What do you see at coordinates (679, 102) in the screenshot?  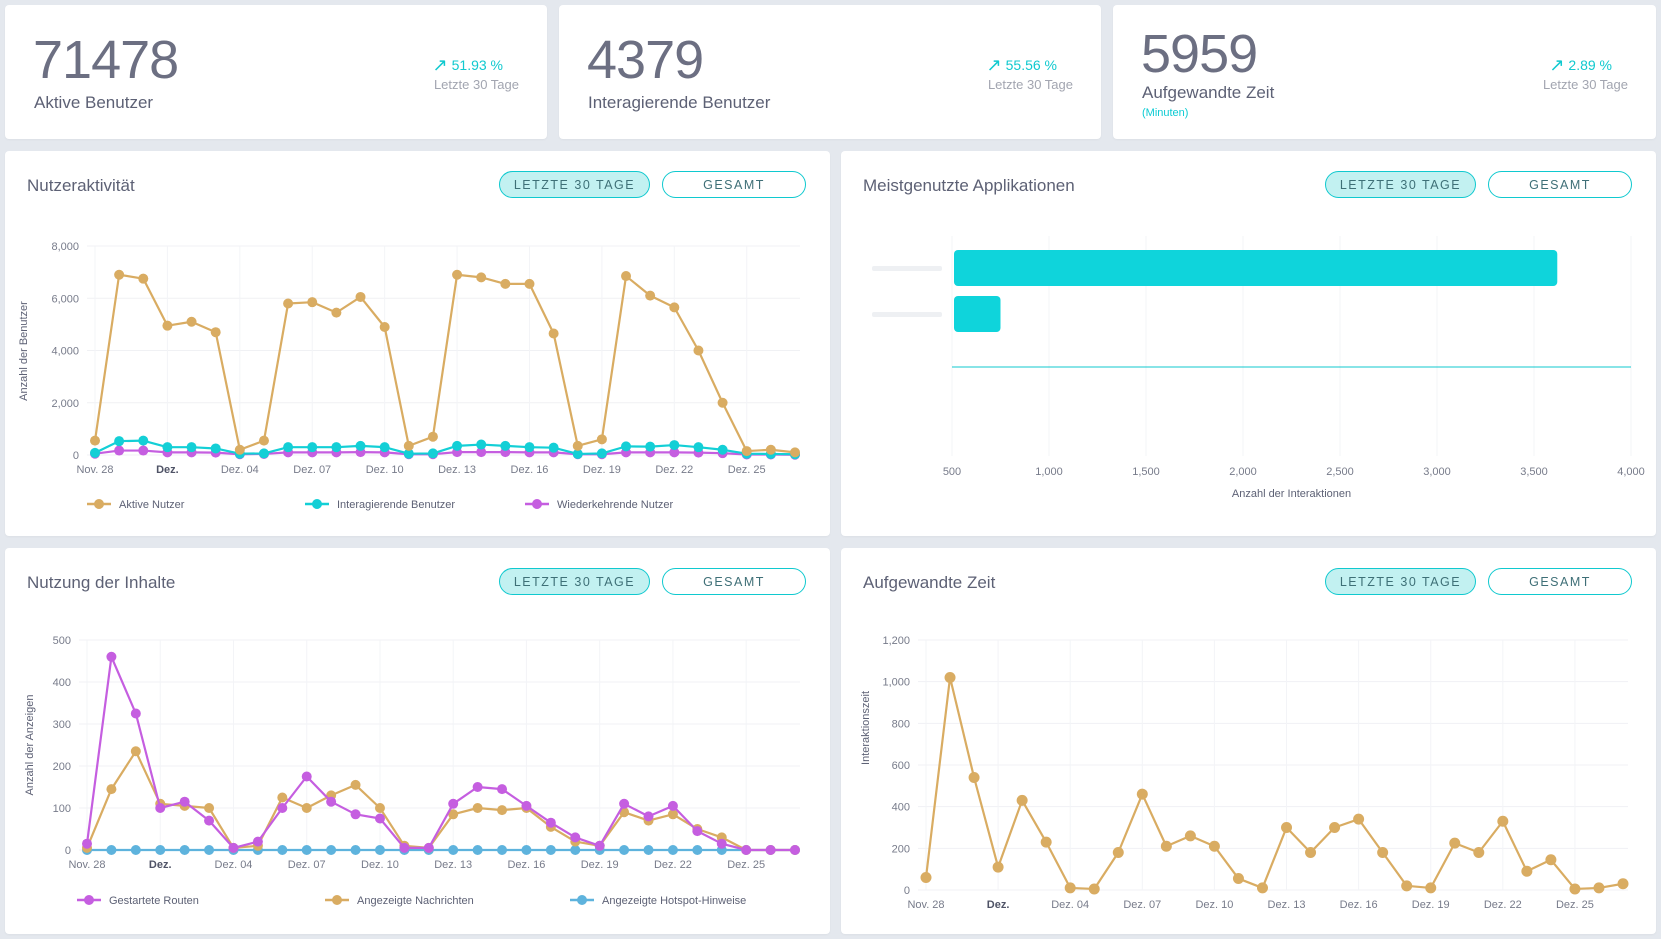 I see `kpi-label: Interagierende Benutzer` at bounding box center [679, 102].